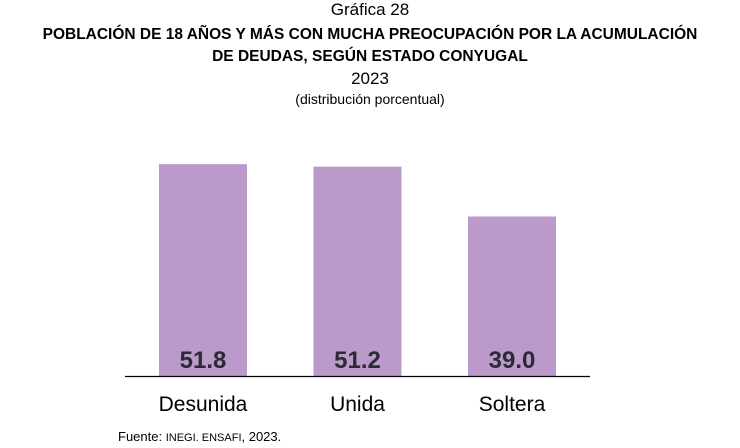 The width and height of the screenshot is (740, 448). What do you see at coordinates (357, 271) in the screenshot?
I see `bar-unida` at bounding box center [357, 271].